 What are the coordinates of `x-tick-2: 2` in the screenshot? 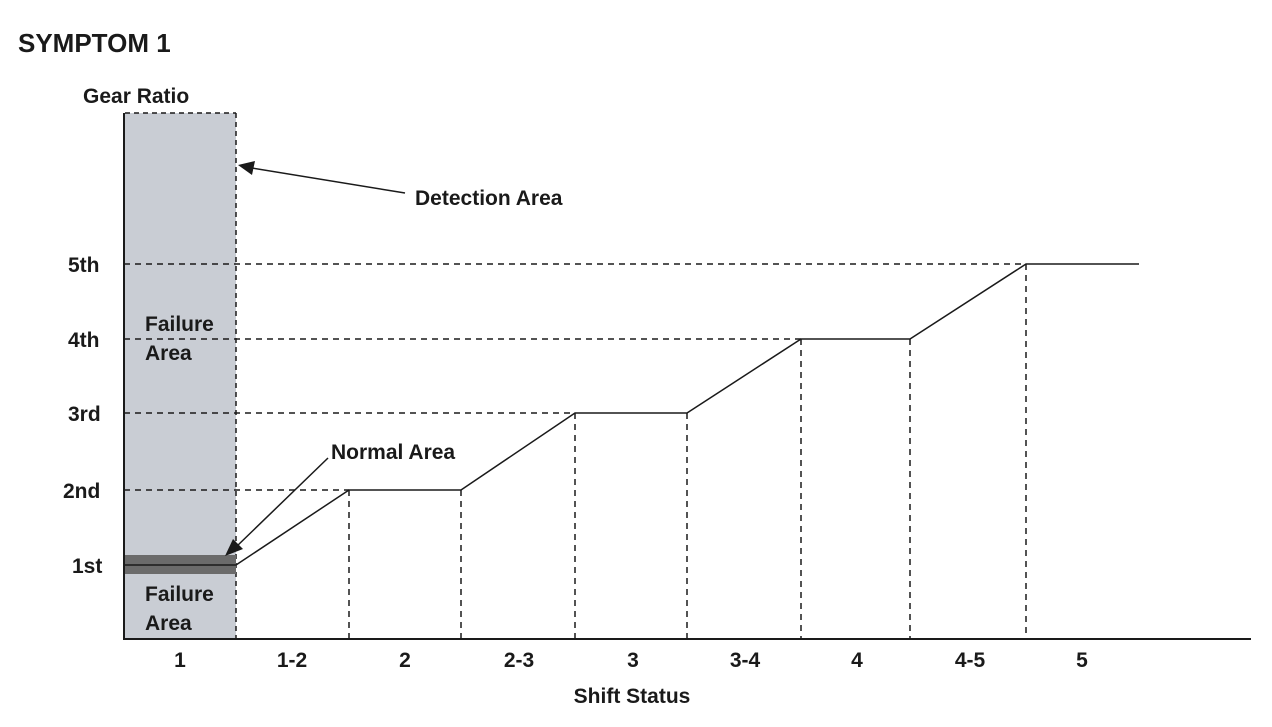 It's located at (405, 660).